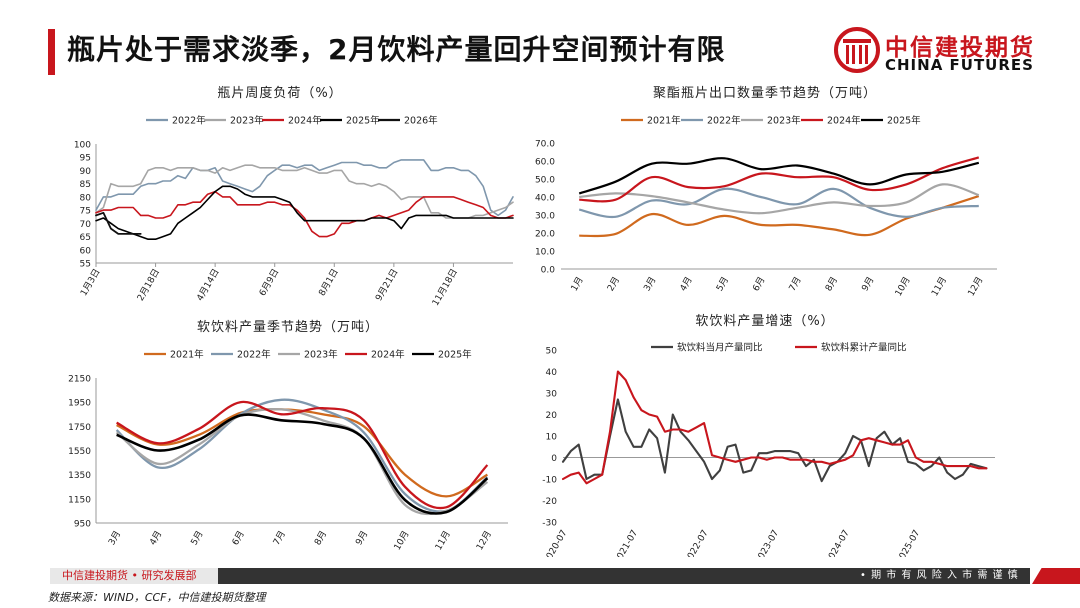  I want to click on x-tick-label: 9月21日, so click(386, 285).